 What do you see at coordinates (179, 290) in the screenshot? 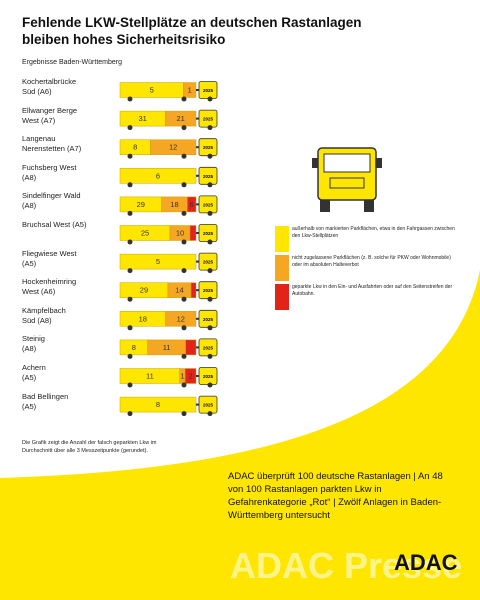
I see `value-label: 14` at bounding box center [179, 290].